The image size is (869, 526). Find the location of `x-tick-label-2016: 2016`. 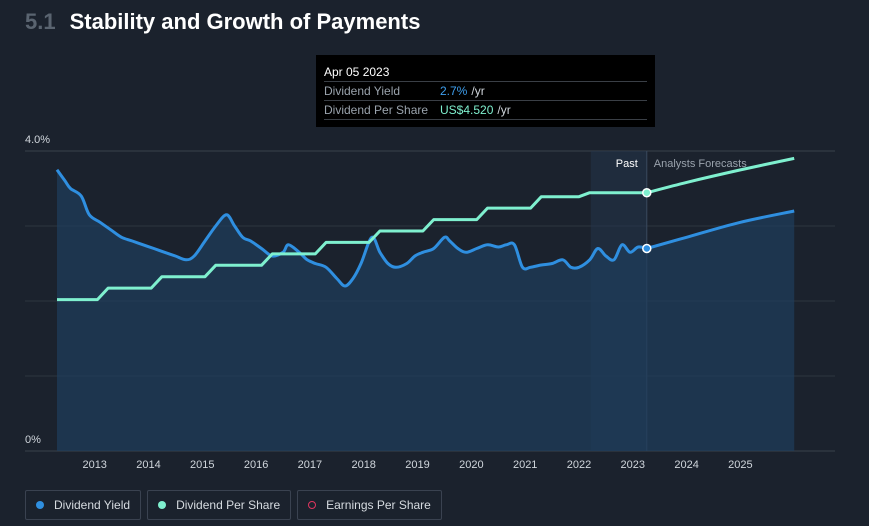

x-tick-label-2016: 2016 is located at coordinates (256, 465).